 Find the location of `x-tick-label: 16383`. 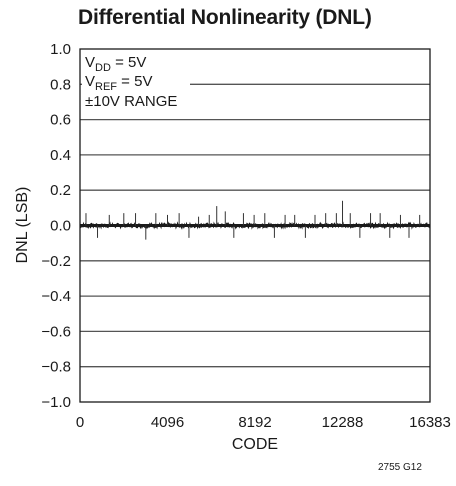

x-tick-label: 16383 is located at coordinates (430, 422).